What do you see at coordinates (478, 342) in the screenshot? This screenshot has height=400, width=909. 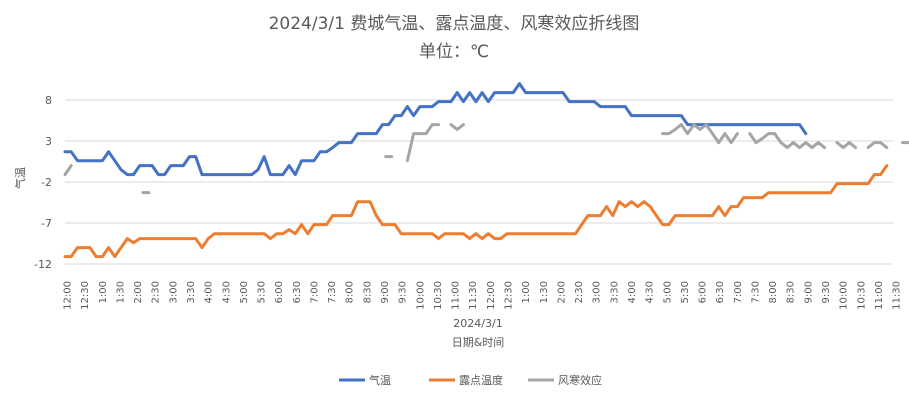 I see `x-axis-label: 日期&时间` at bounding box center [478, 342].